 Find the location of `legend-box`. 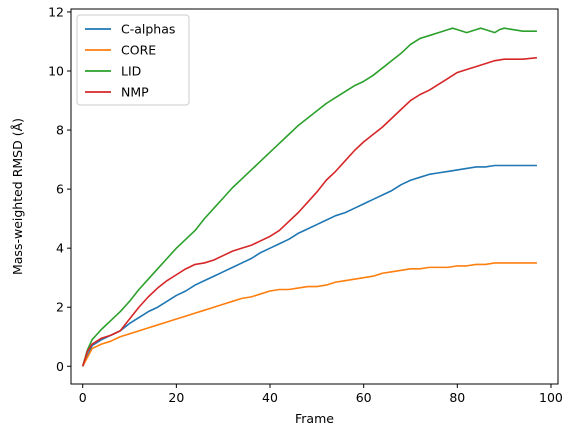

legend-box is located at coordinates (133, 60).